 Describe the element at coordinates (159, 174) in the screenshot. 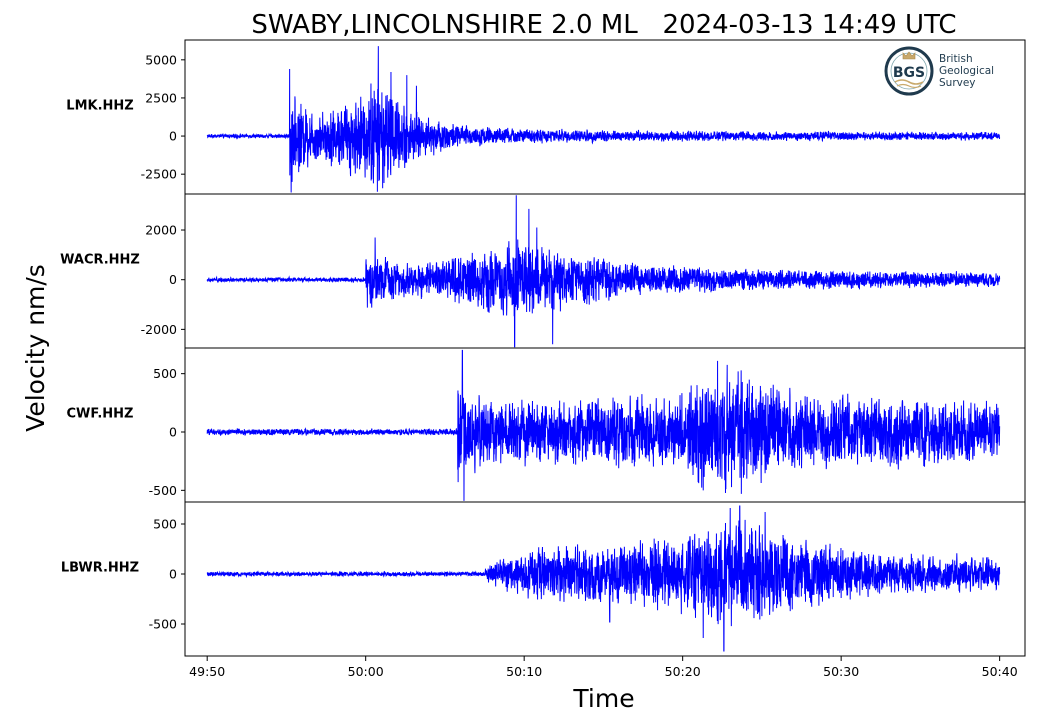

I see `y-tick-label: -2500` at that location.